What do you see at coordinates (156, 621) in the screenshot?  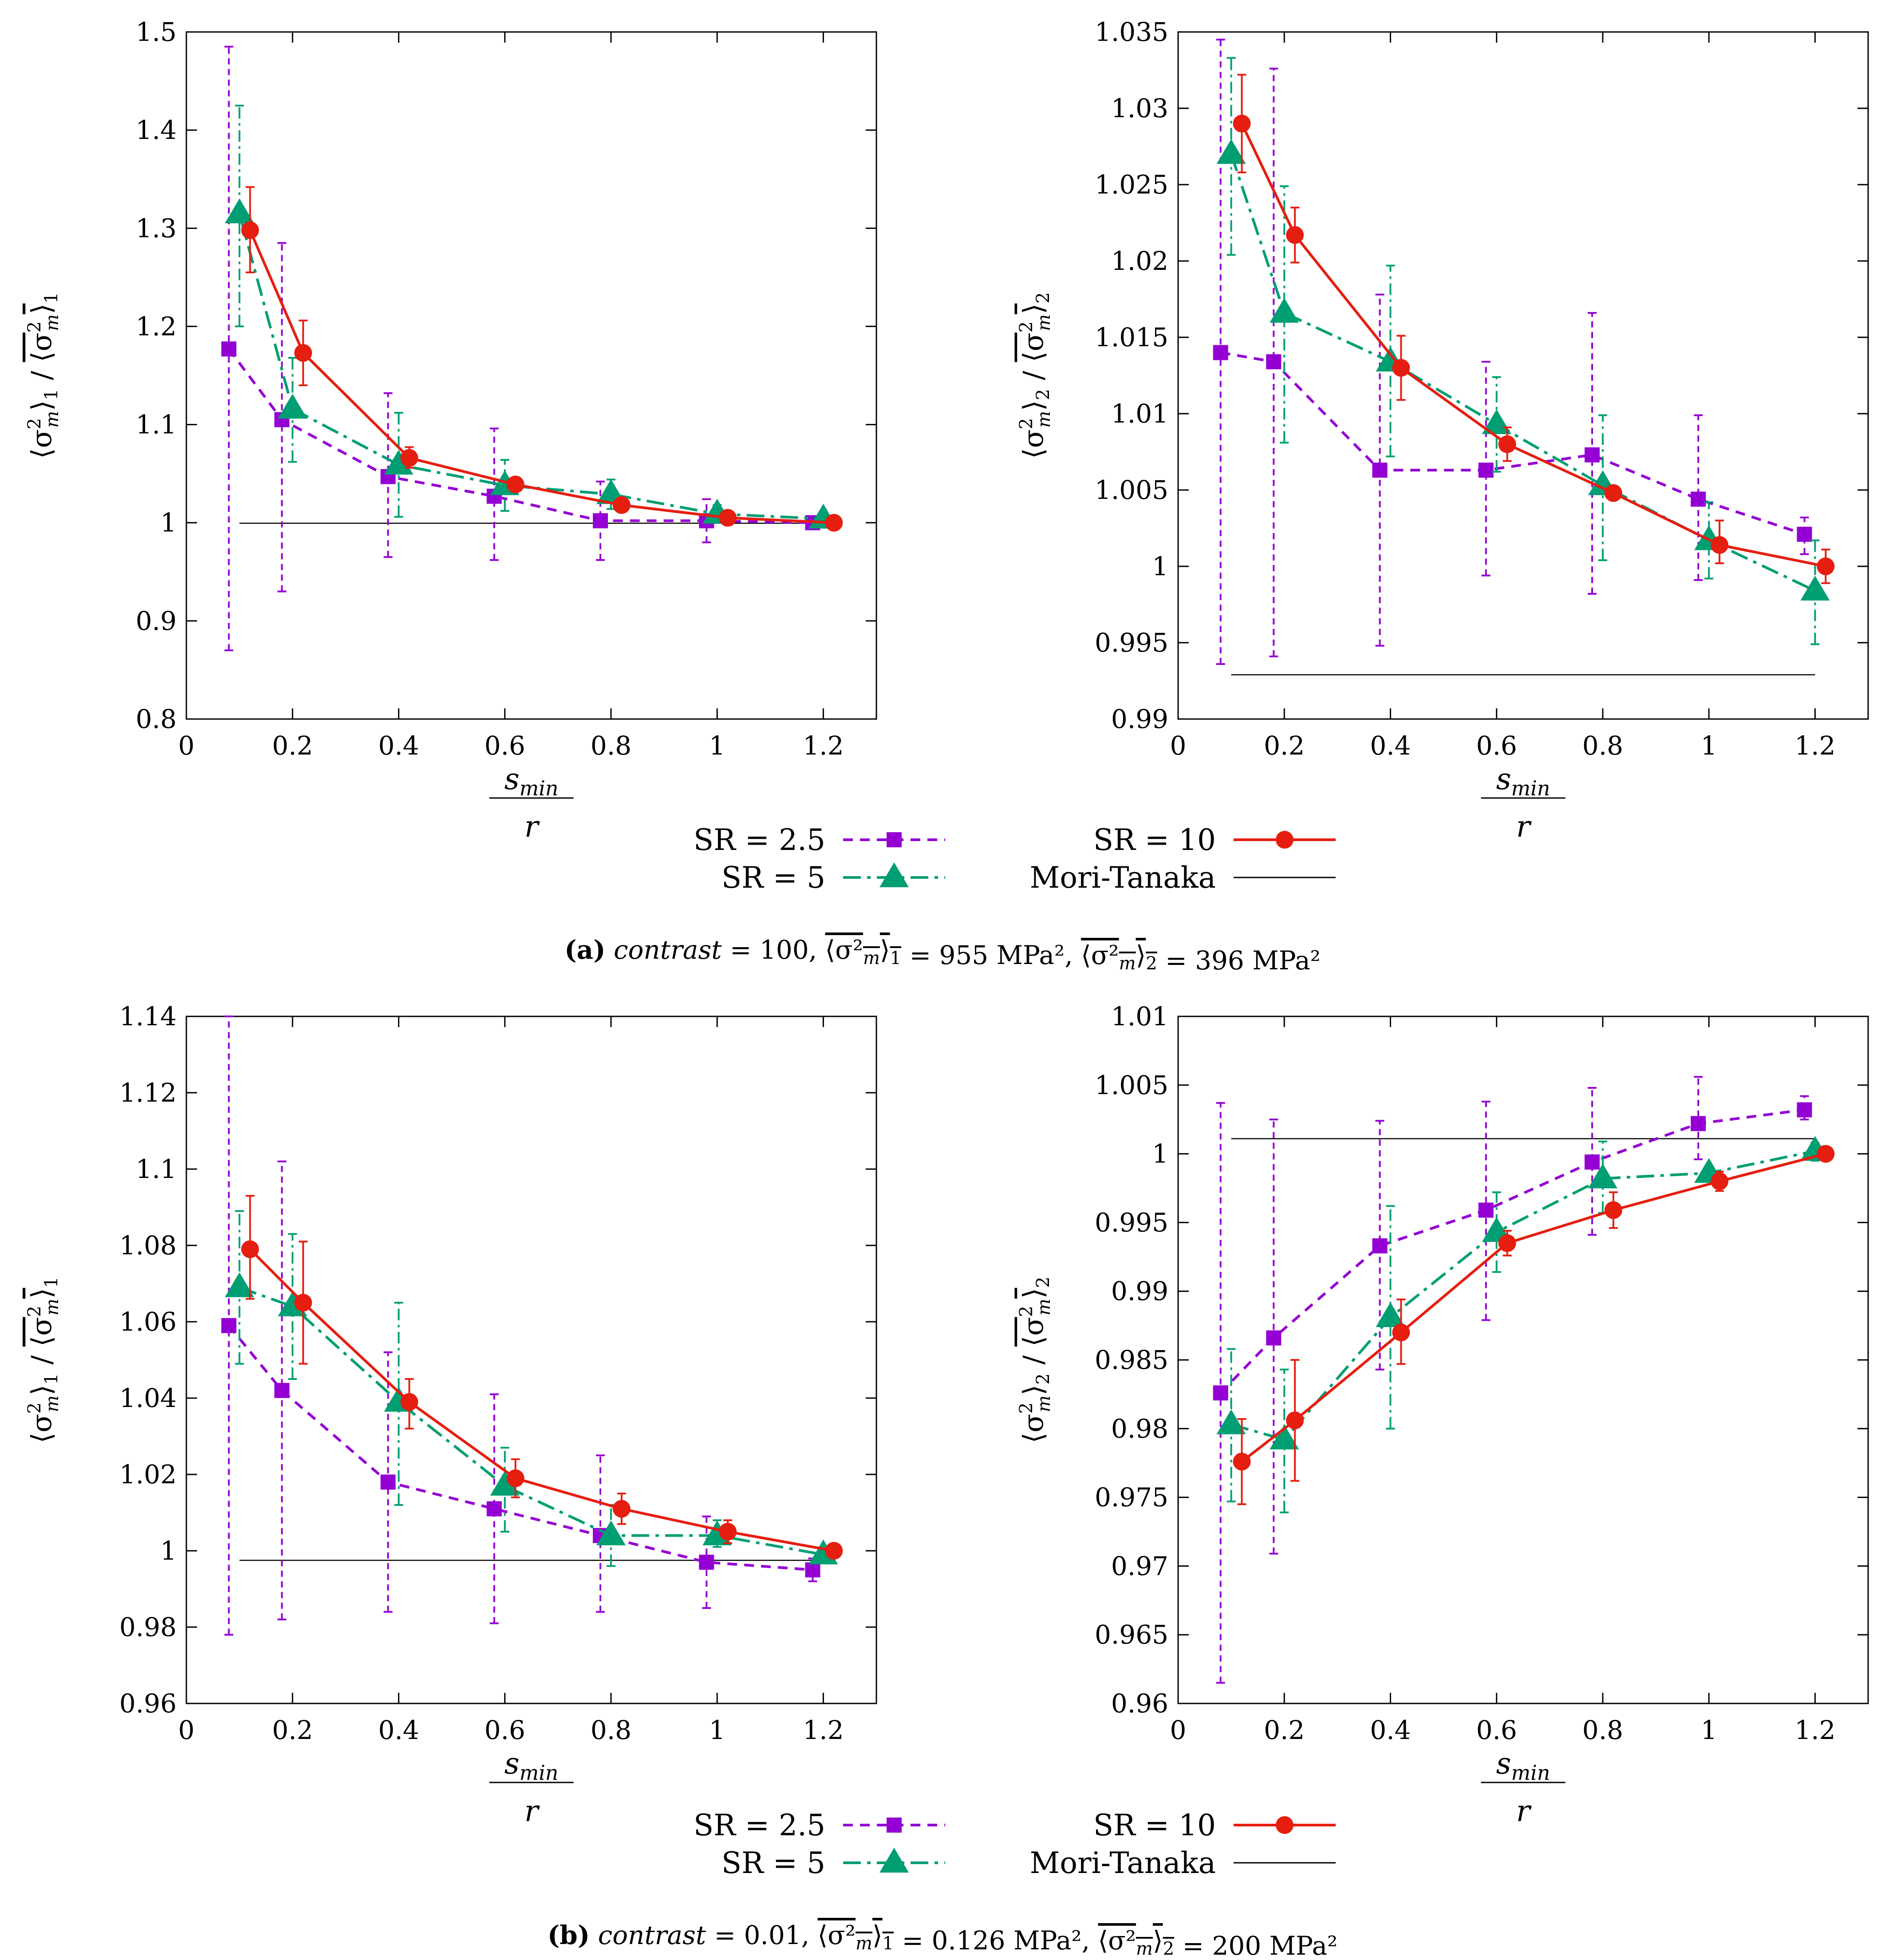 I see `y-tick-label: 0.9` at bounding box center [156, 621].